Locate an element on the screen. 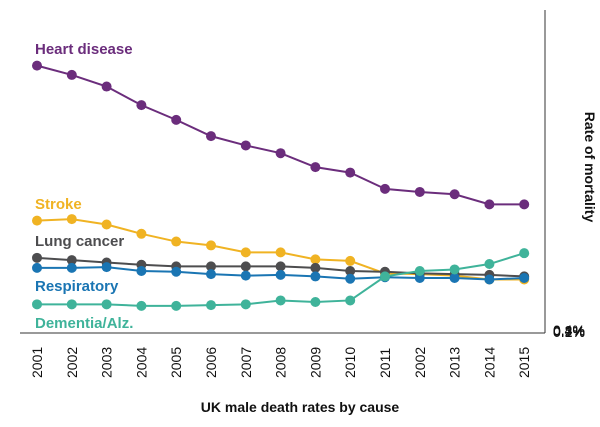 The image size is (600, 427). series-stroke is located at coordinates (281, 249).